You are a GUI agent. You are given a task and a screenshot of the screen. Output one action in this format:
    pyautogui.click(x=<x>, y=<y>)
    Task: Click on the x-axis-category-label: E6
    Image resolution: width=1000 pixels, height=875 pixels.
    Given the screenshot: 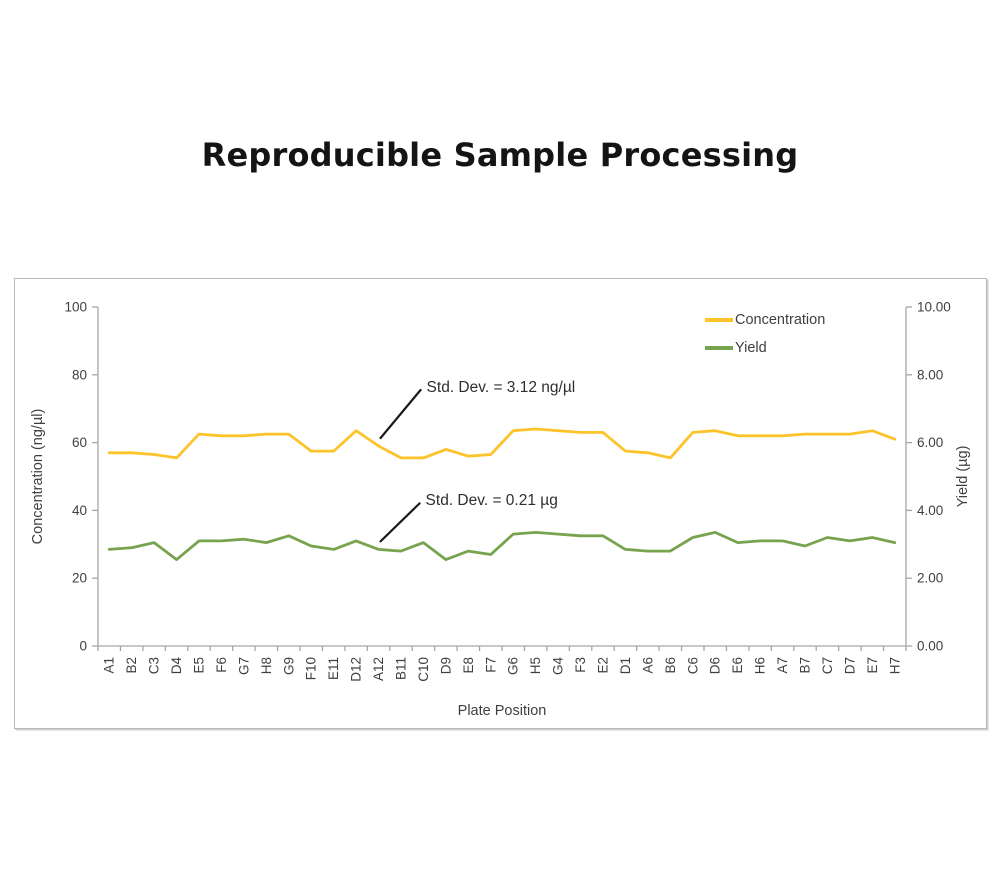 What is the action you would take?
    pyautogui.click(x=737, y=665)
    